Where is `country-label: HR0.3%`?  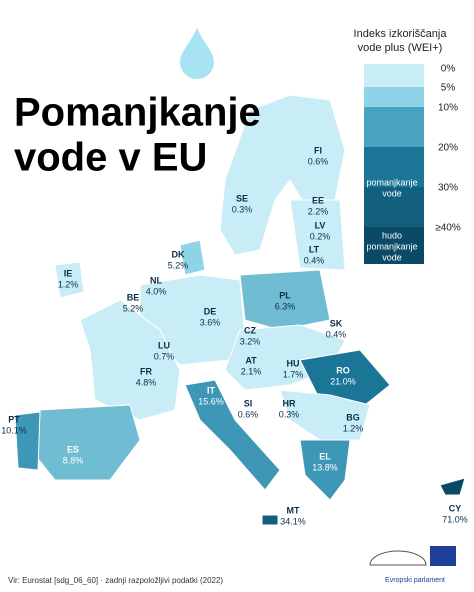
country-label: HR0.3% is located at coordinates (289, 408).